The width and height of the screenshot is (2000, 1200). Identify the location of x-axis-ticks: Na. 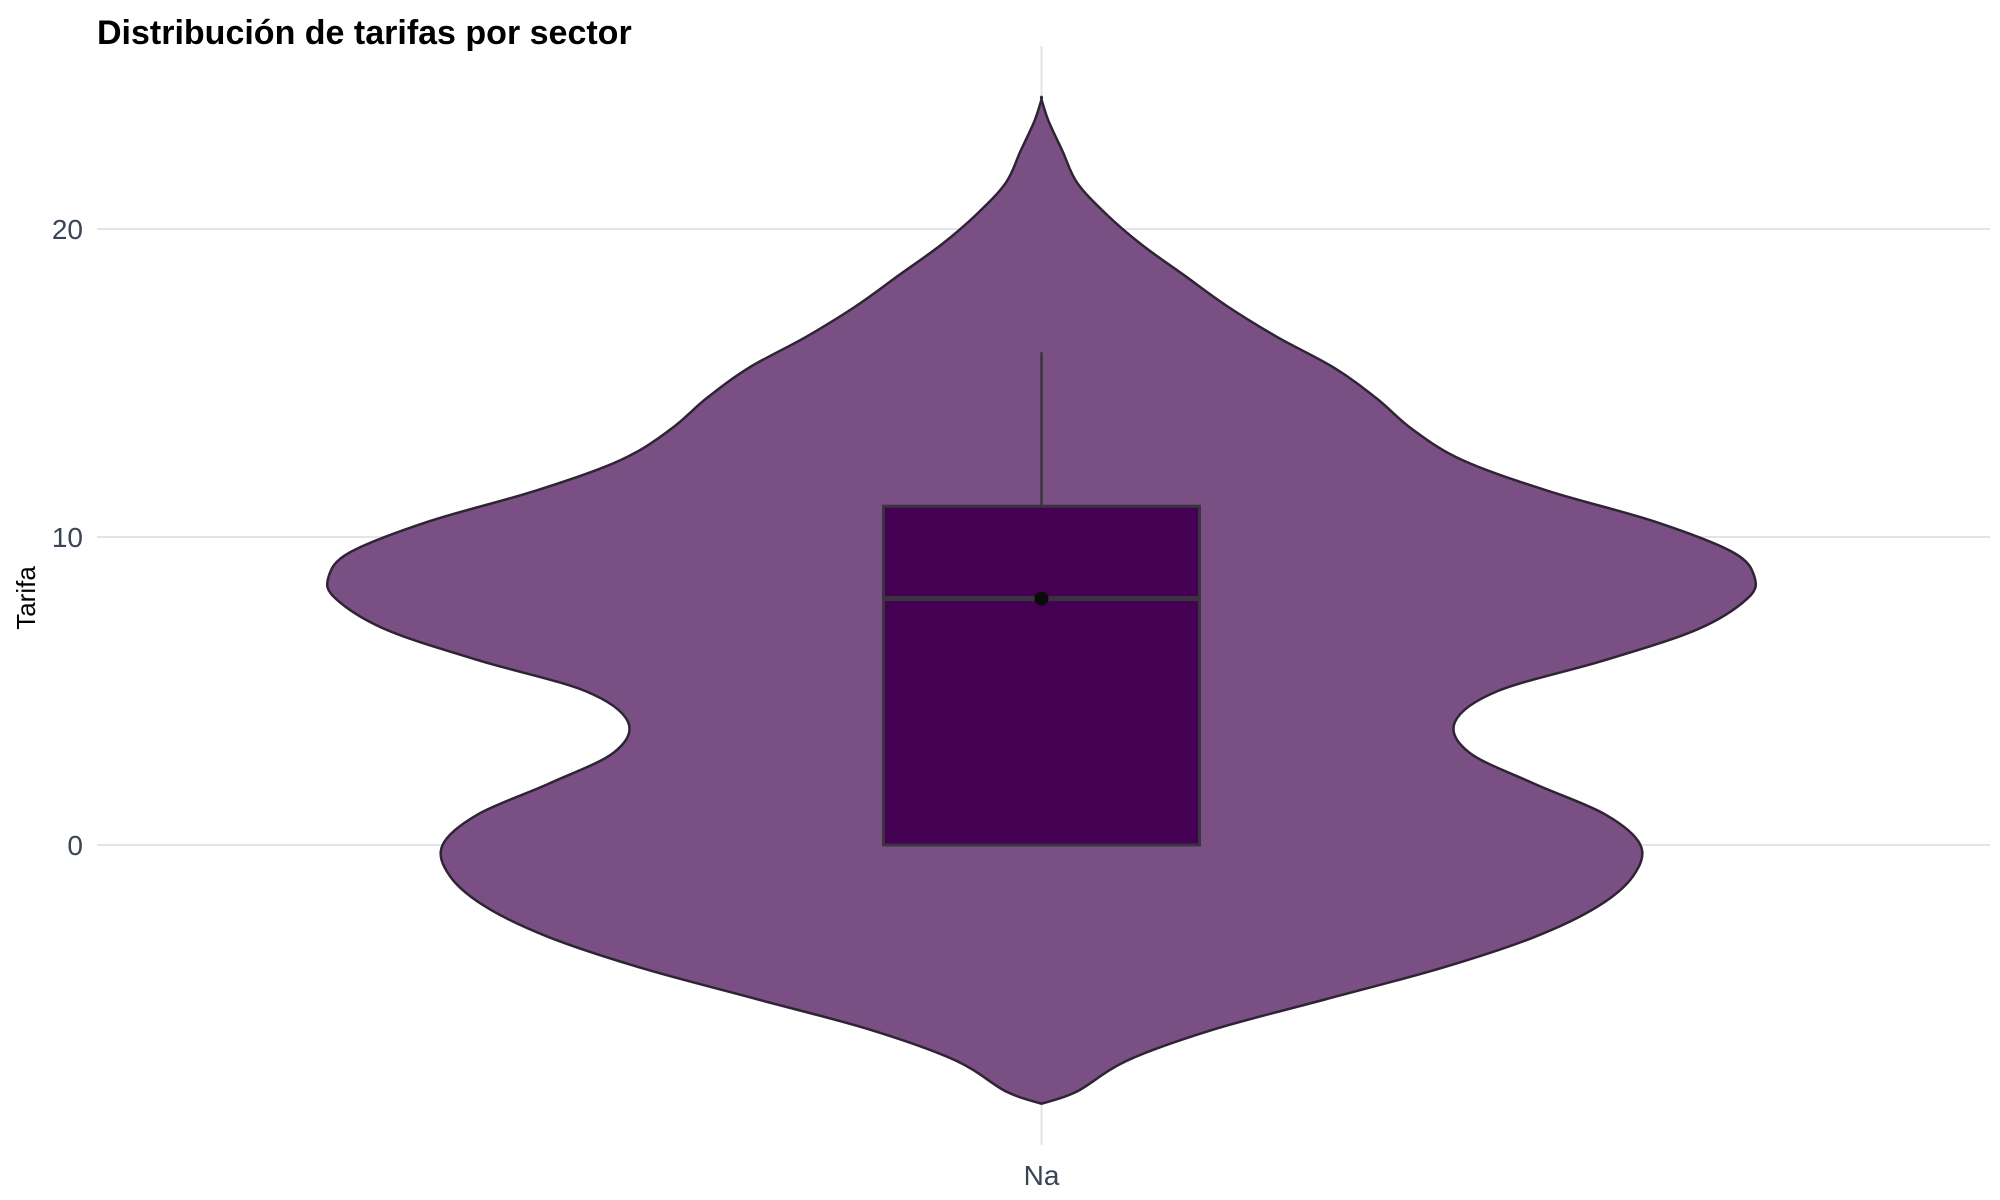
(1042, 1175).